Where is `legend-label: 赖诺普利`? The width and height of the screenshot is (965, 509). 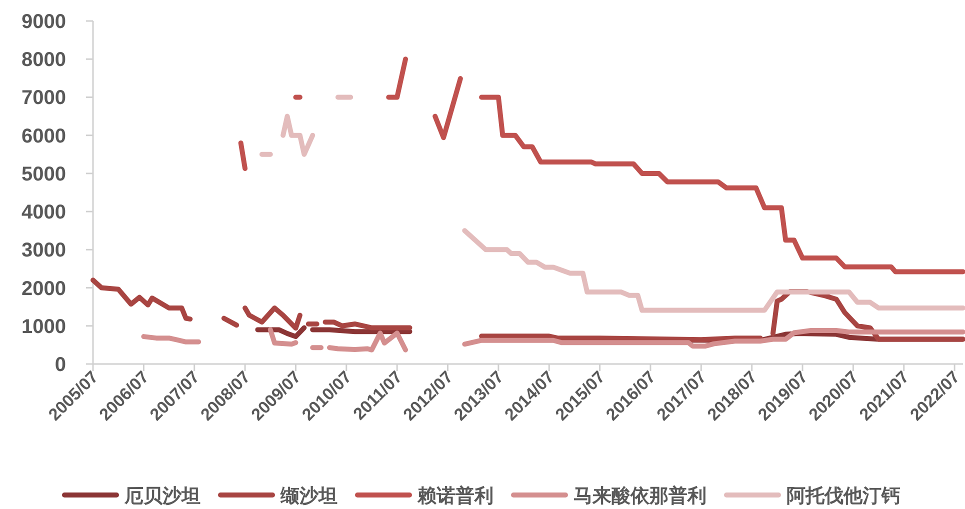
legend-label: 赖诺普利 is located at coordinates (455, 496).